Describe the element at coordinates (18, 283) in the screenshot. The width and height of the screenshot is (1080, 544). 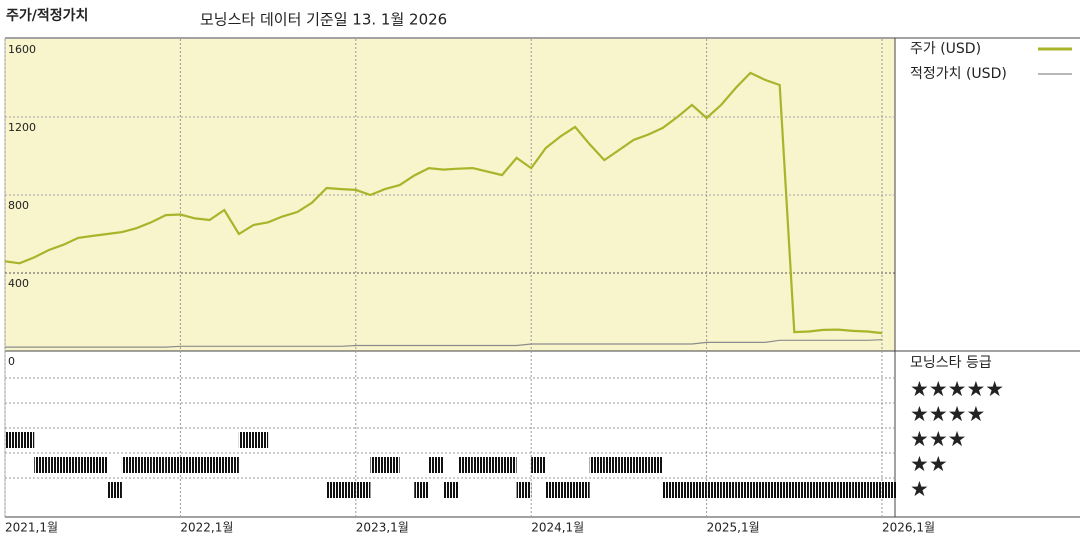
I see `y-tick-label: 400` at that location.